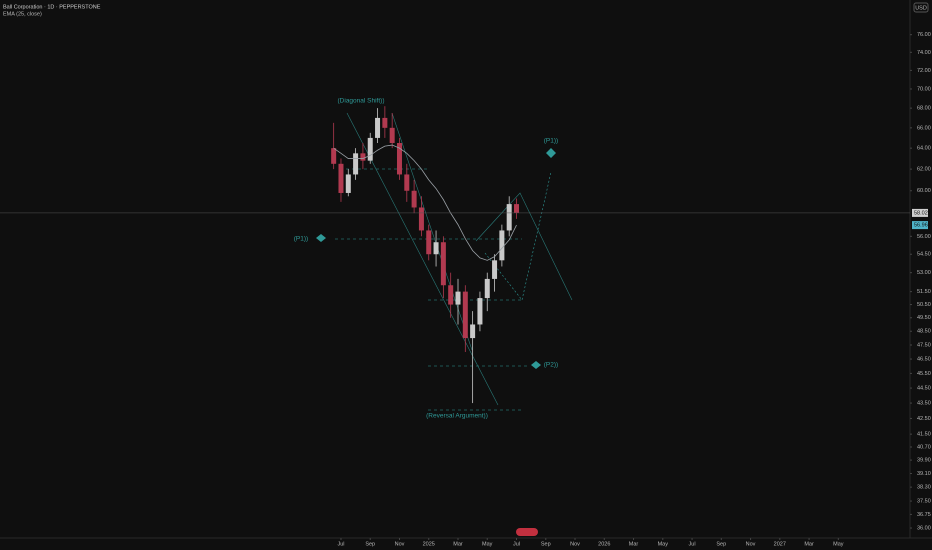  I want to click on y-tick-label: 38.30, so click(924, 488).